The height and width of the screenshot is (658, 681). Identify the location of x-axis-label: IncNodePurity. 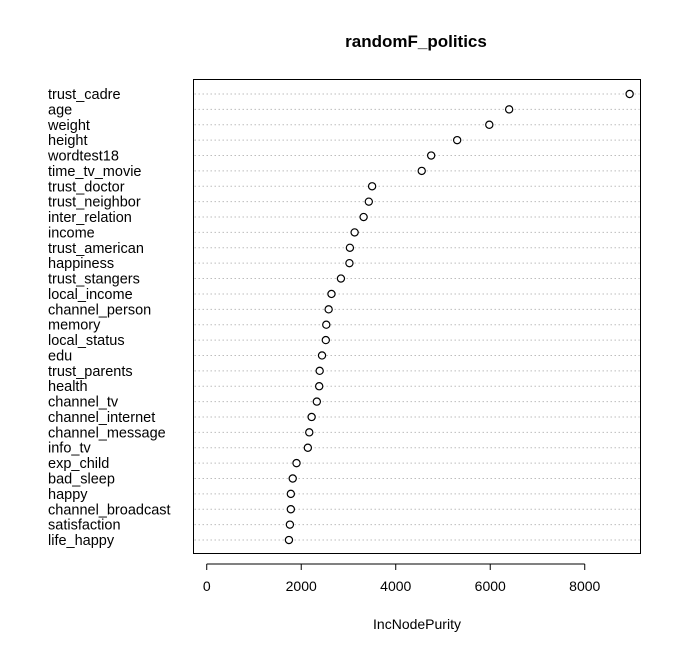
(417, 624).